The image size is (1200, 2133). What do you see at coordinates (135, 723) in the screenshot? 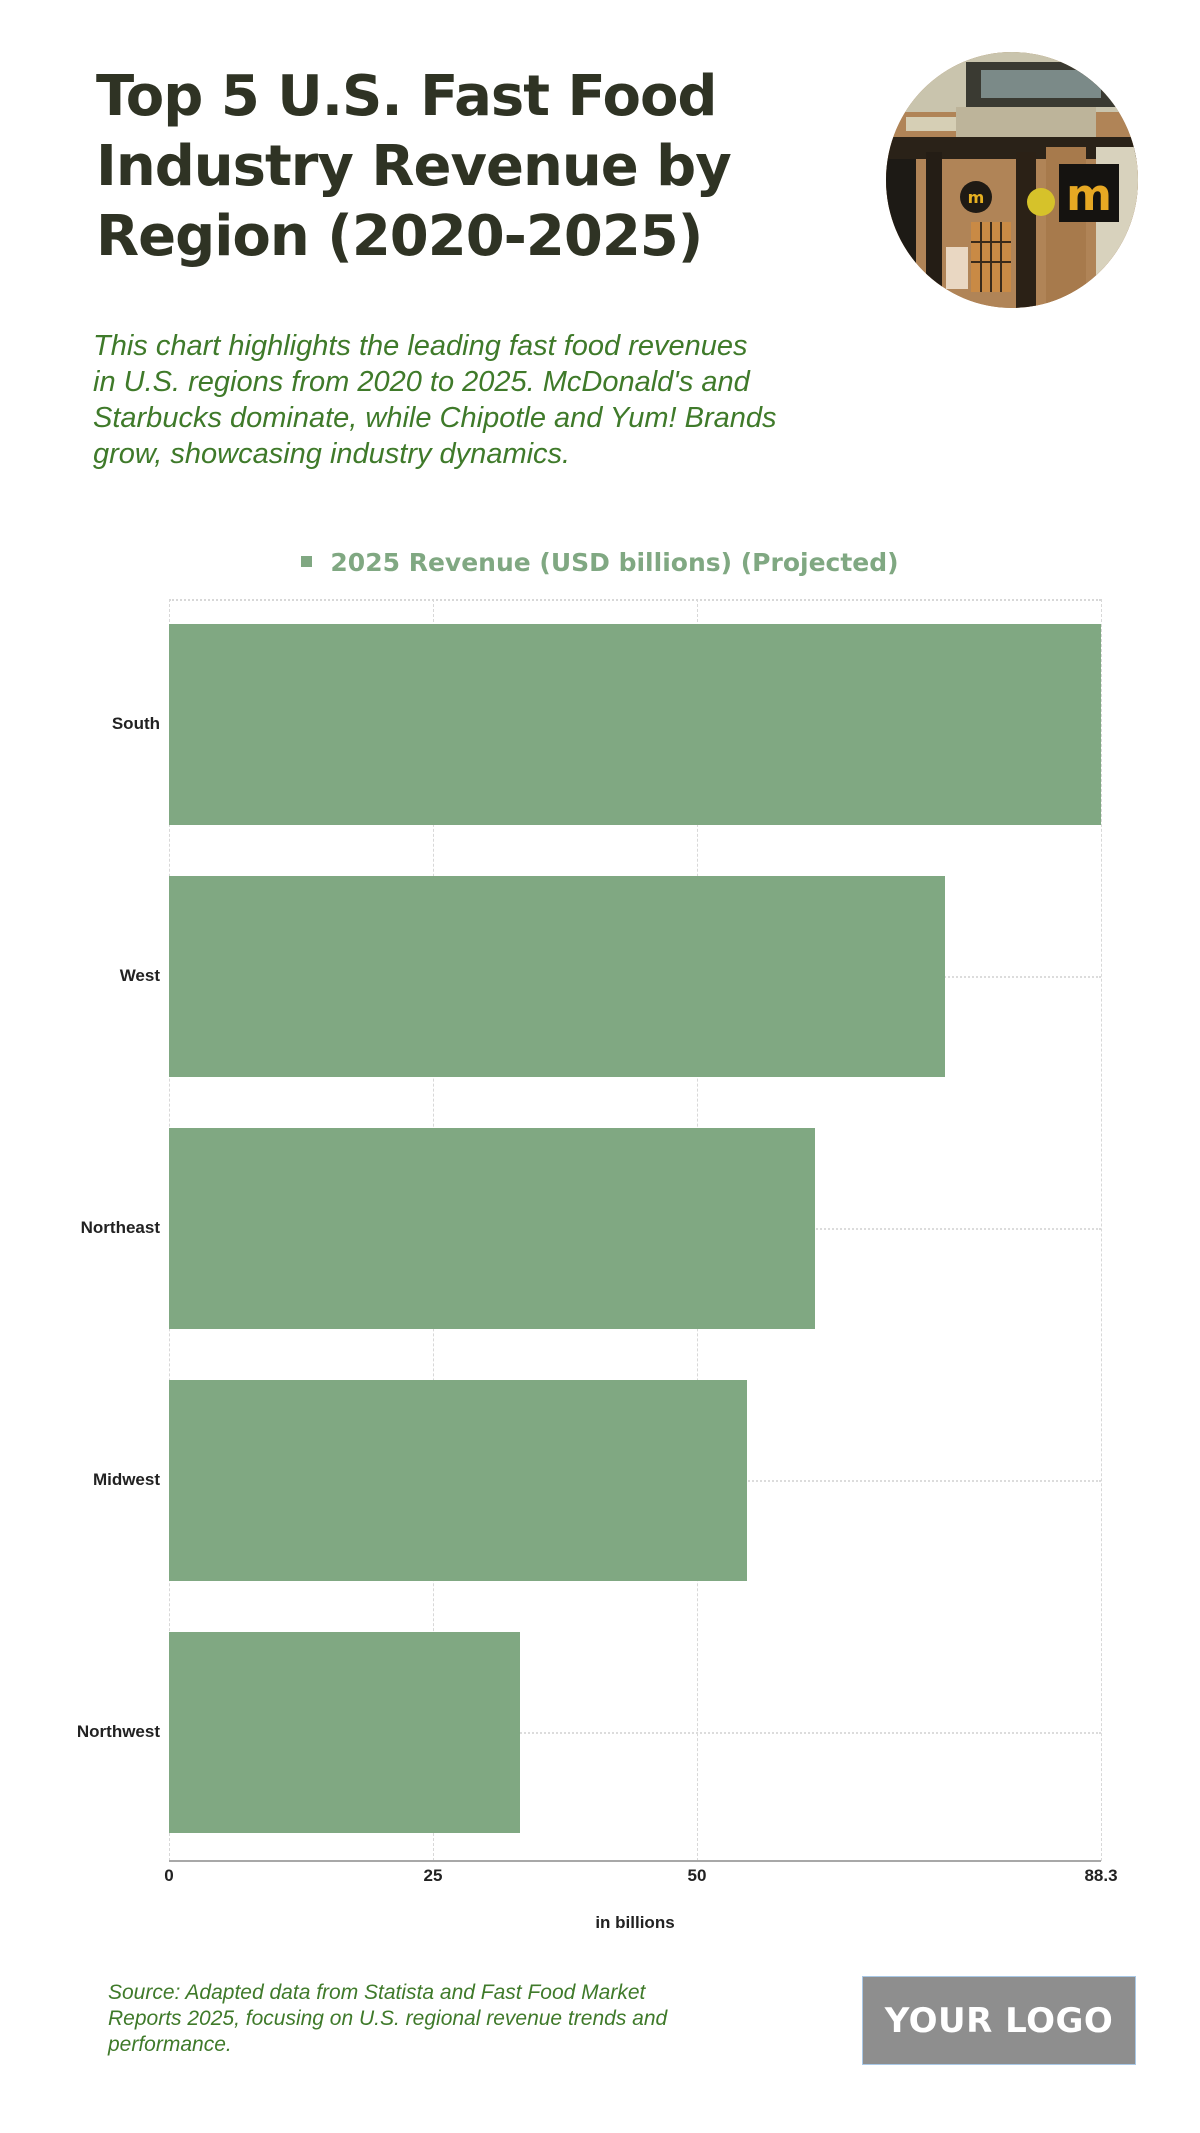
I see `category-label: South` at bounding box center [135, 723].